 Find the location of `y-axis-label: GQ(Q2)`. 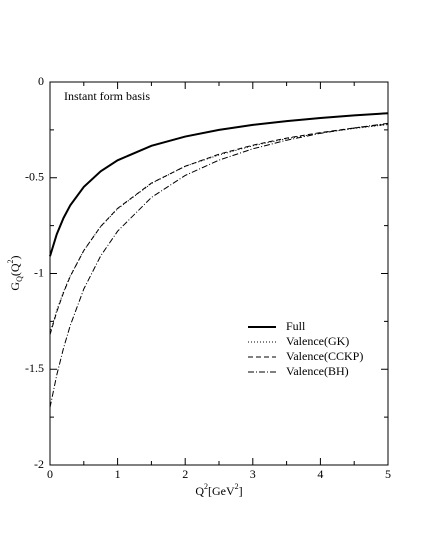

y-axis-label: GQ(Q2) is located at coordinates (15, 272).